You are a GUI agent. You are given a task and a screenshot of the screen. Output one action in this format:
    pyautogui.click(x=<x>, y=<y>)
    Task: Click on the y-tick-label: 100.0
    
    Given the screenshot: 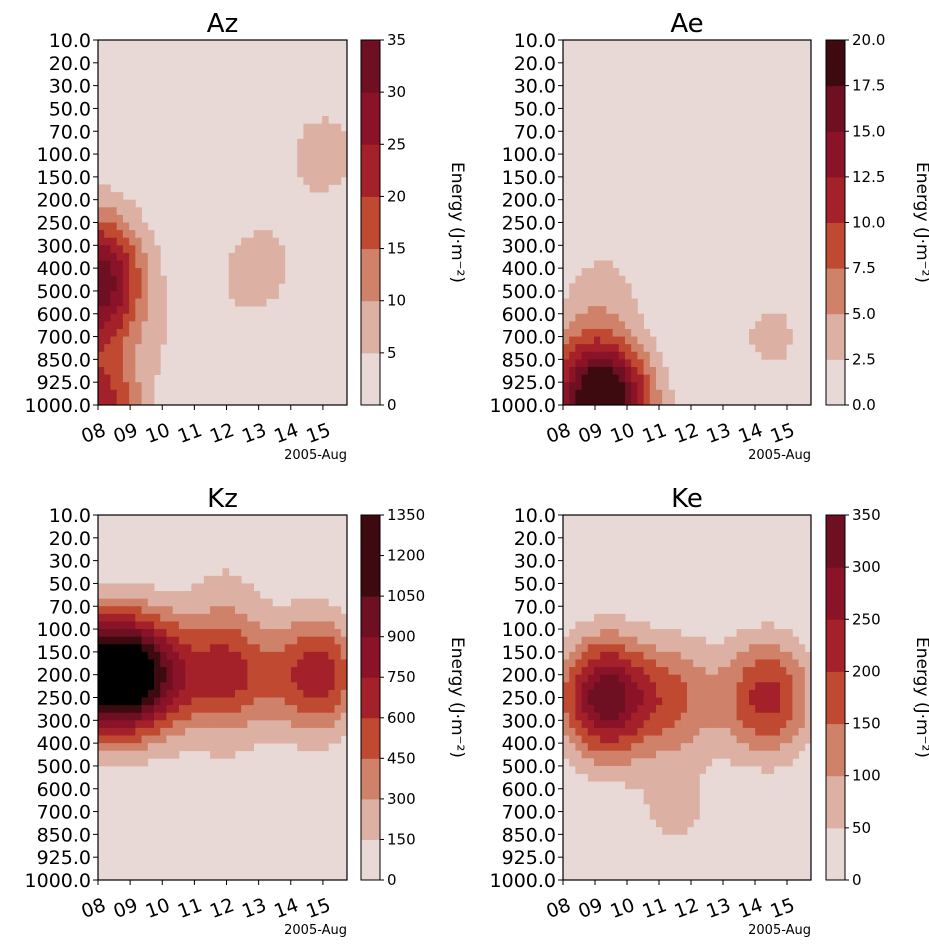 What is the action you would take?
    pyautogui.click(x=529, y=155)
    